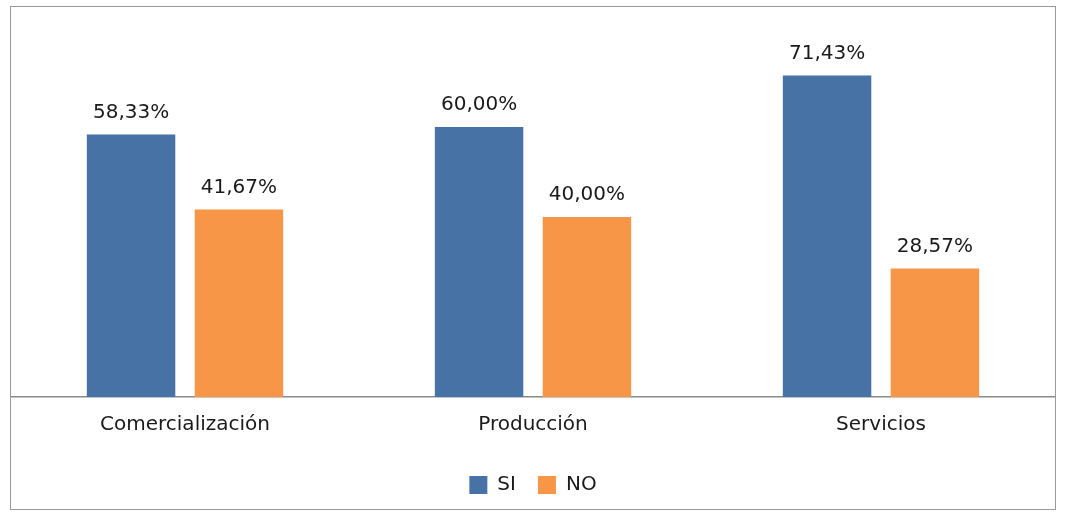 This screenshot has height=514, width=1068. I want to click on legend-label: NO, so click(581, 483).